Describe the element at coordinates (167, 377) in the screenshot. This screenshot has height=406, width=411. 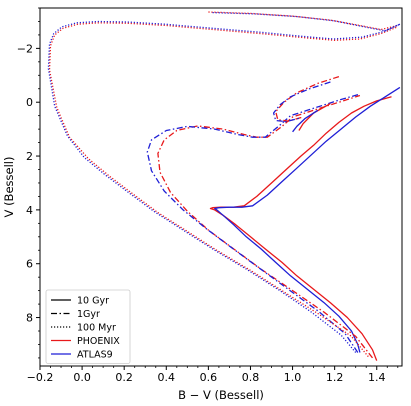
I see `x-tick-label: 0.4` at that location.